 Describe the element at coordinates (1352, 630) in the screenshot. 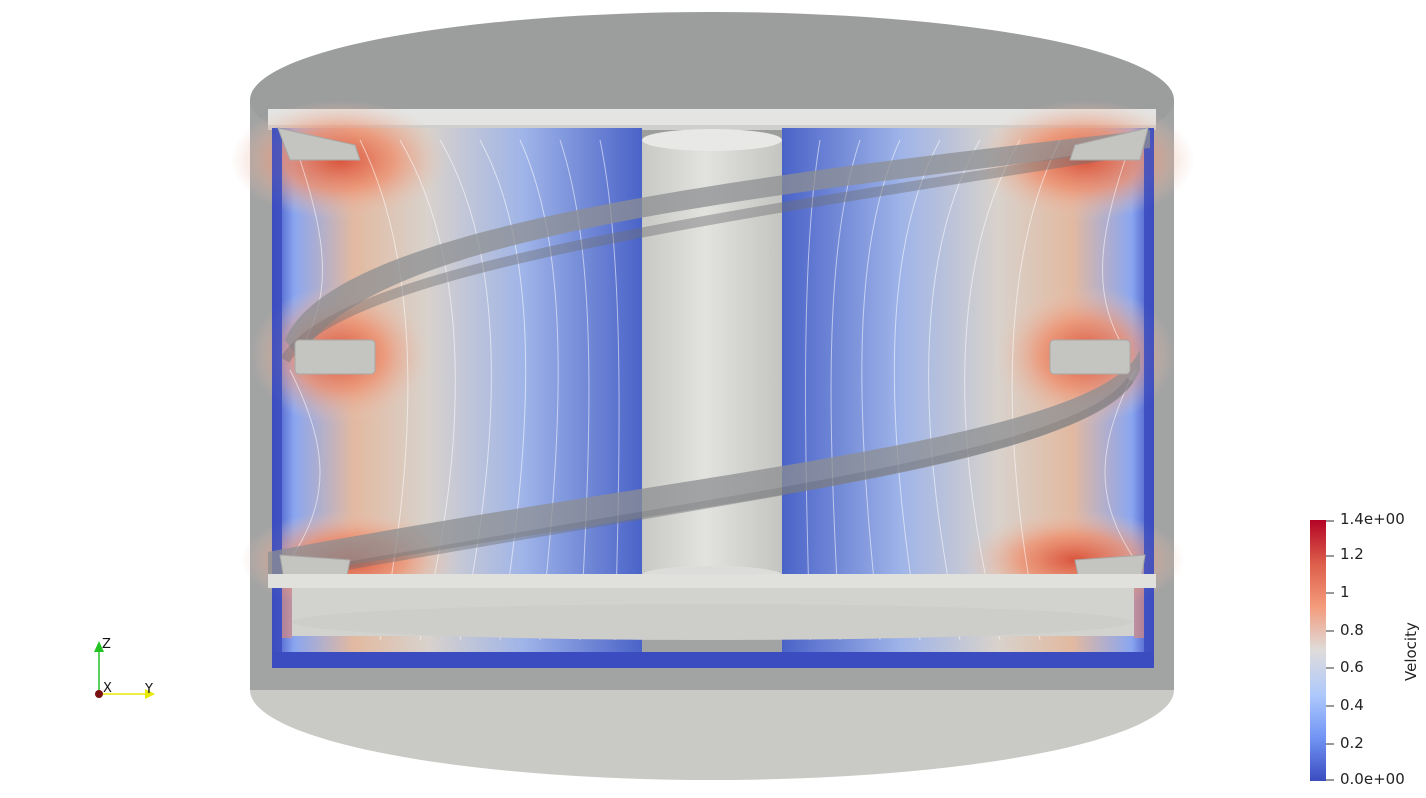

I see `colorbar-label: 0.8` at that location.